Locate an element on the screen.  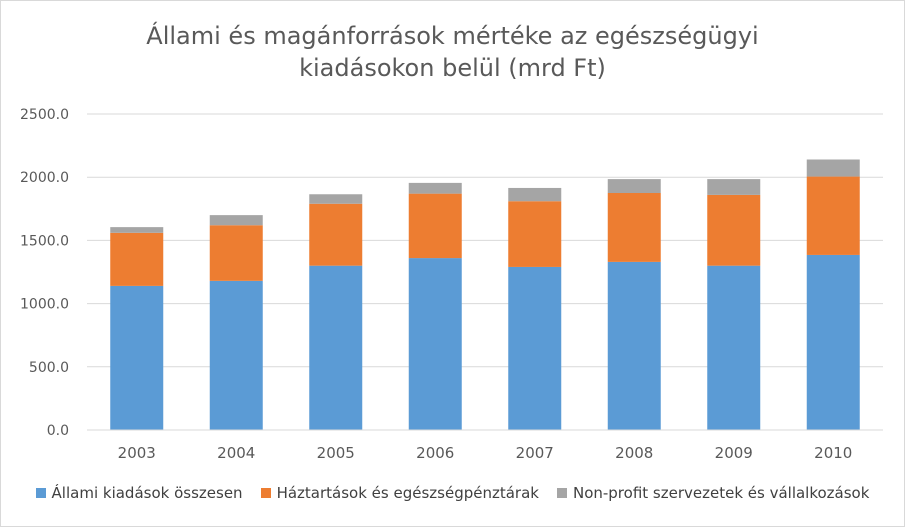
legend-item-nonprofit: Non-profit szervezetek és vállalkozások is located at coordinates (713, 493).